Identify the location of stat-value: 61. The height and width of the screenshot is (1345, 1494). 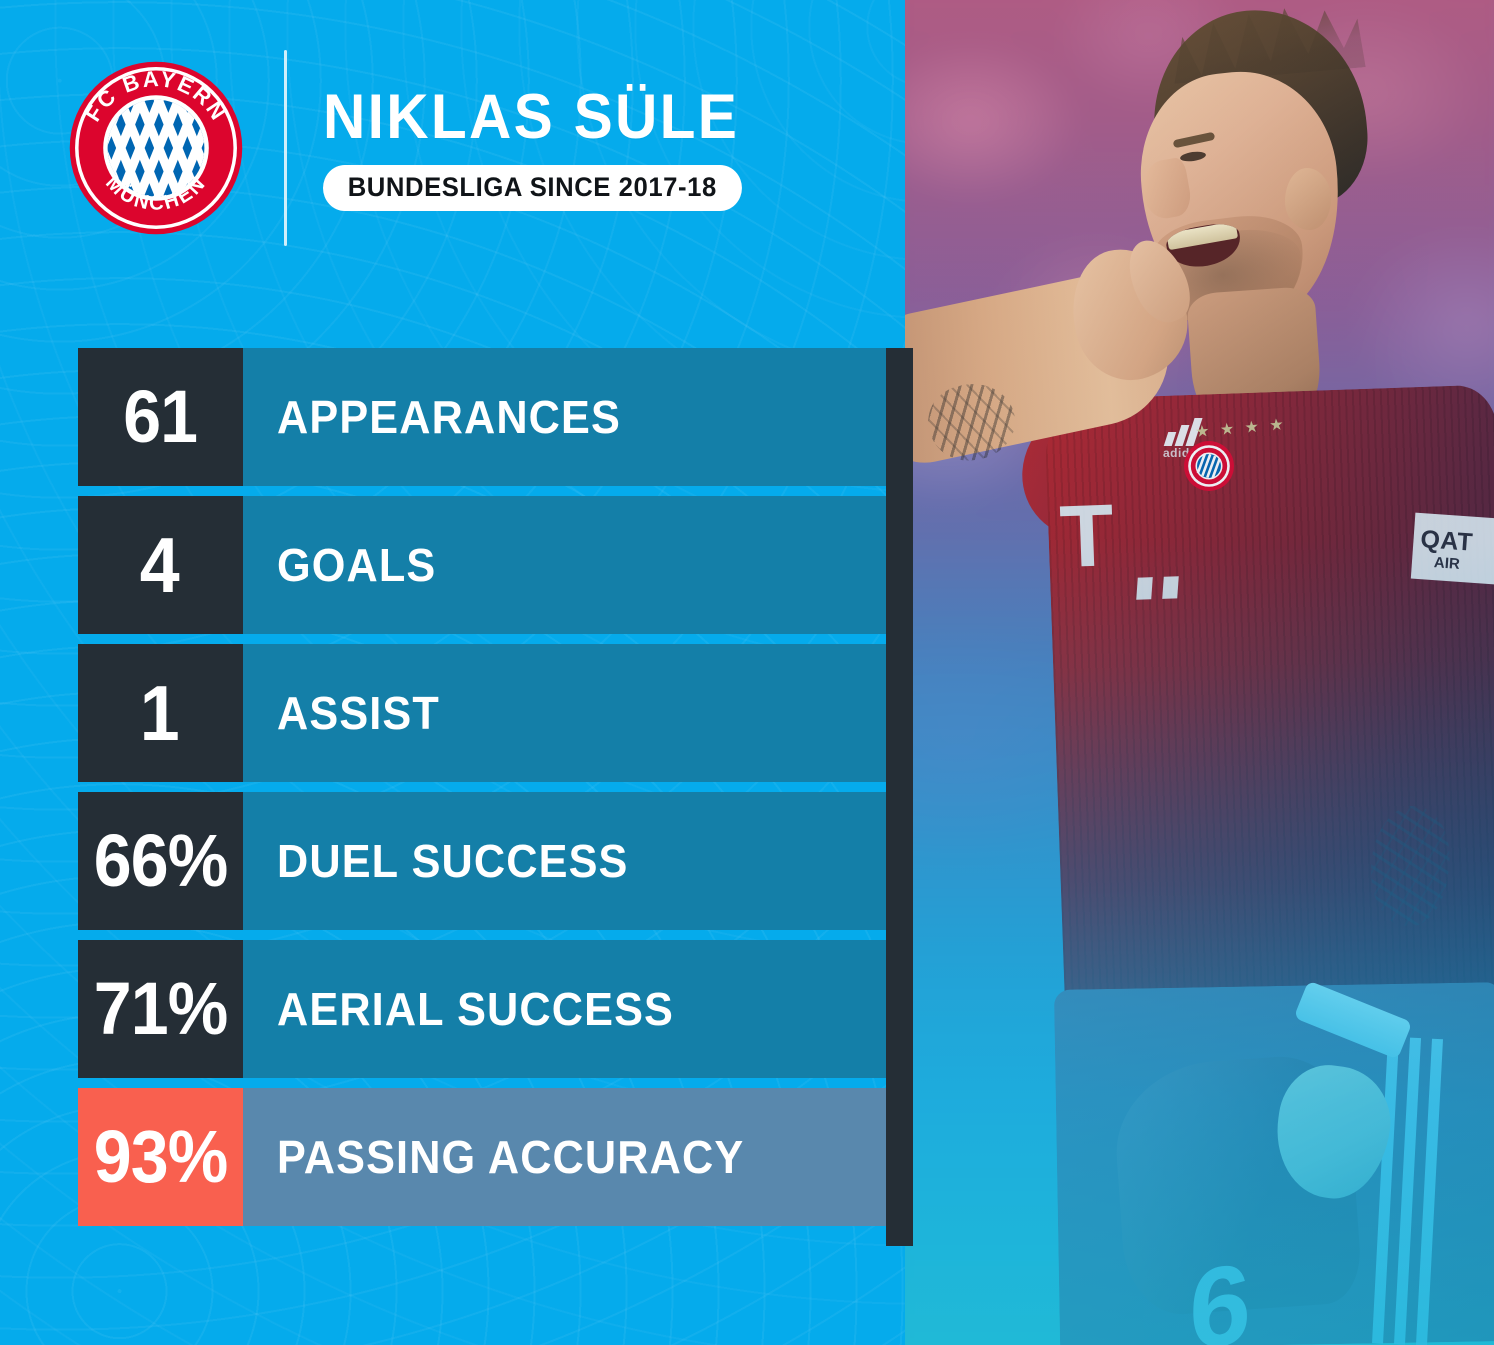
(161, 416).